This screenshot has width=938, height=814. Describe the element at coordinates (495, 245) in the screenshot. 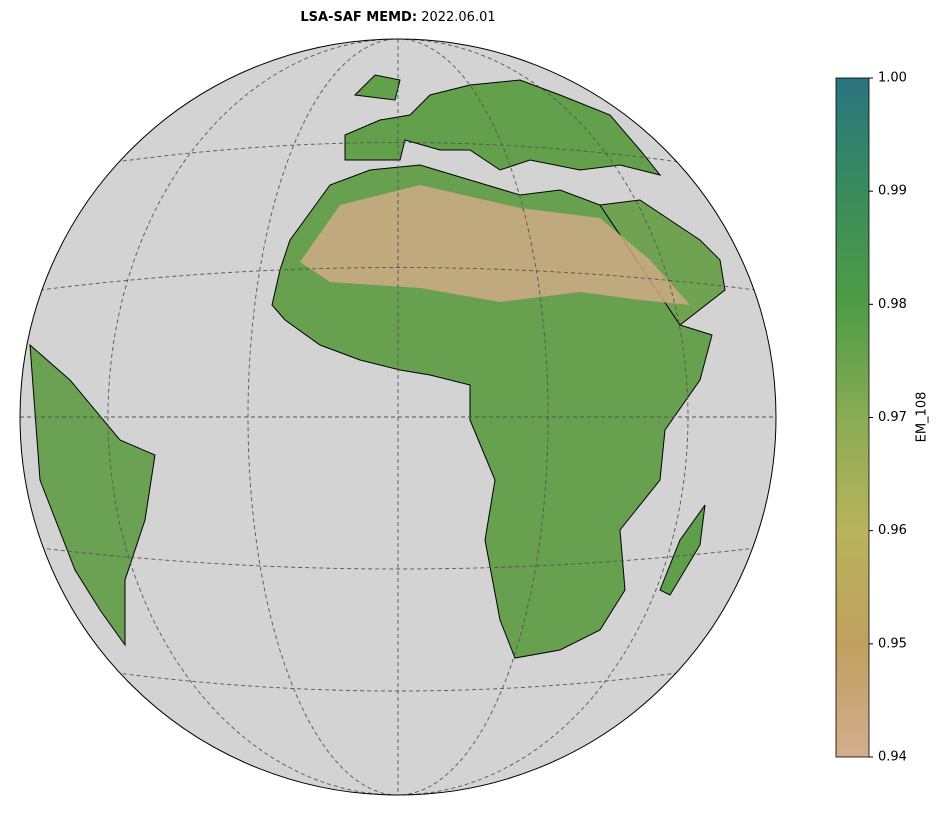

I see `sahara` at that location.